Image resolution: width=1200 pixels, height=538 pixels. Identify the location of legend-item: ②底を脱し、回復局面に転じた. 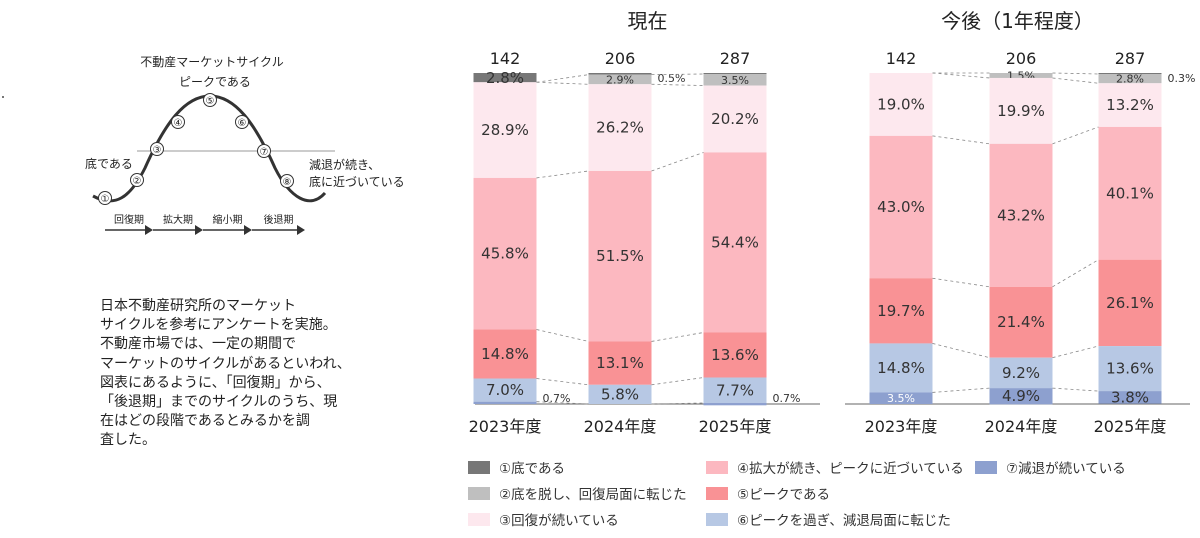
(577, 493).